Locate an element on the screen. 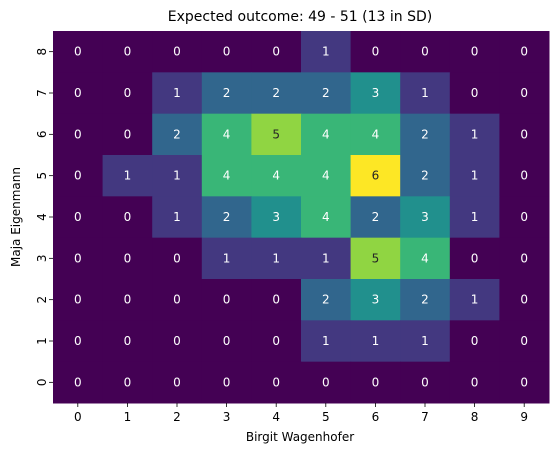 This screenshot has width=559, height=453. y-axis-label: Maja Eigenmann is located at coordinates (16, 217).